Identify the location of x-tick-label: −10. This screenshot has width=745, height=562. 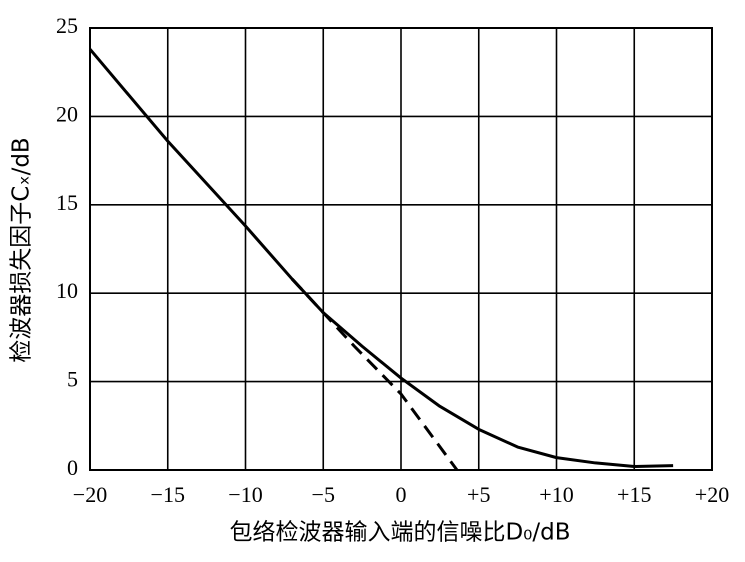
(245, 494).